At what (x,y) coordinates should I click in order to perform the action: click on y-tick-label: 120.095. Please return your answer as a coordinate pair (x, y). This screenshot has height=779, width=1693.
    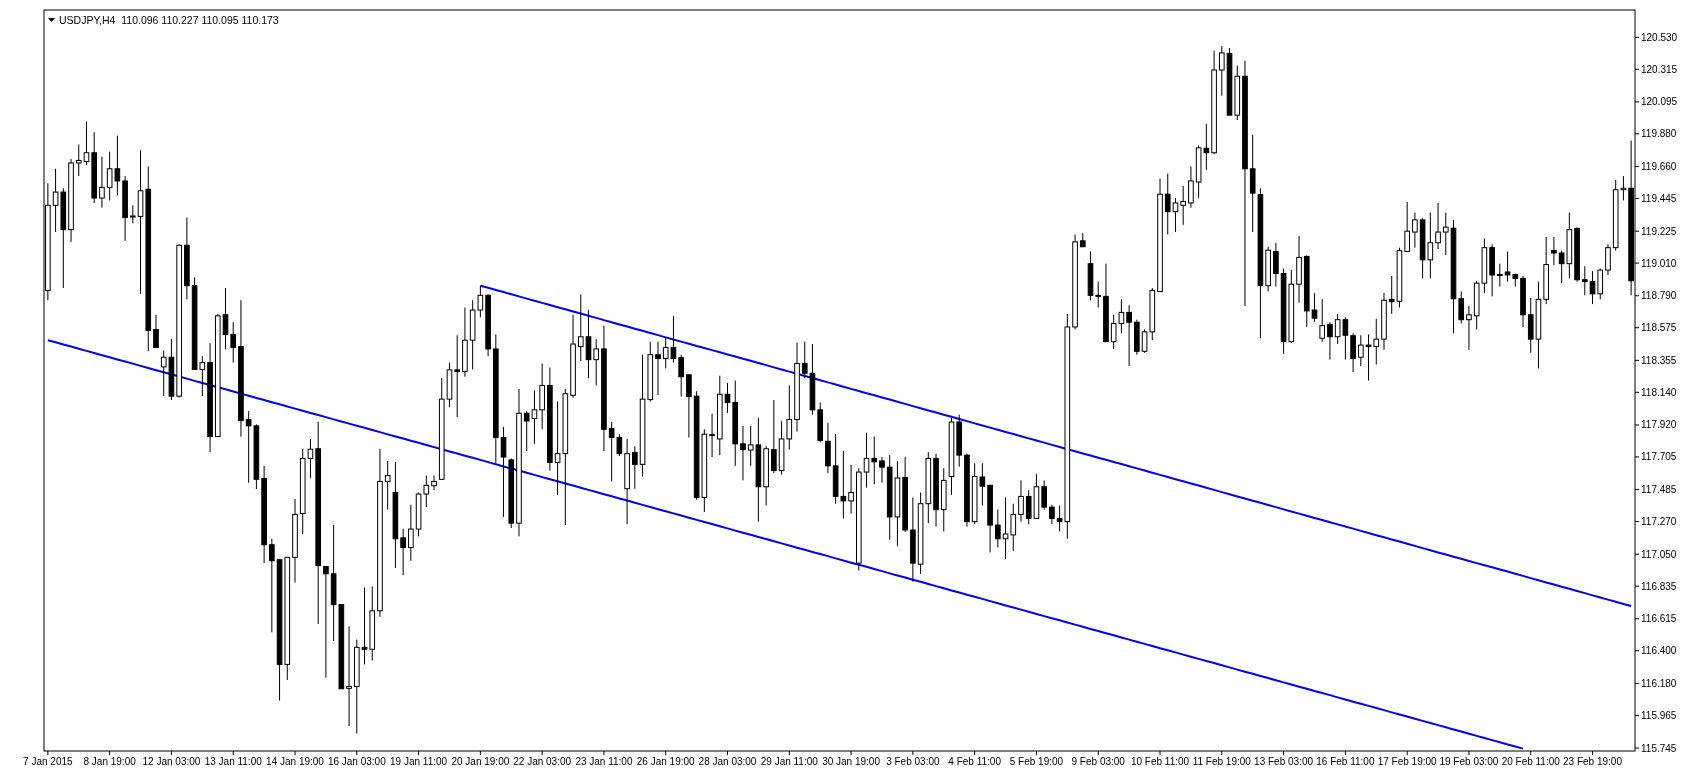
    Looking at the image, I should click on (1659, 102).